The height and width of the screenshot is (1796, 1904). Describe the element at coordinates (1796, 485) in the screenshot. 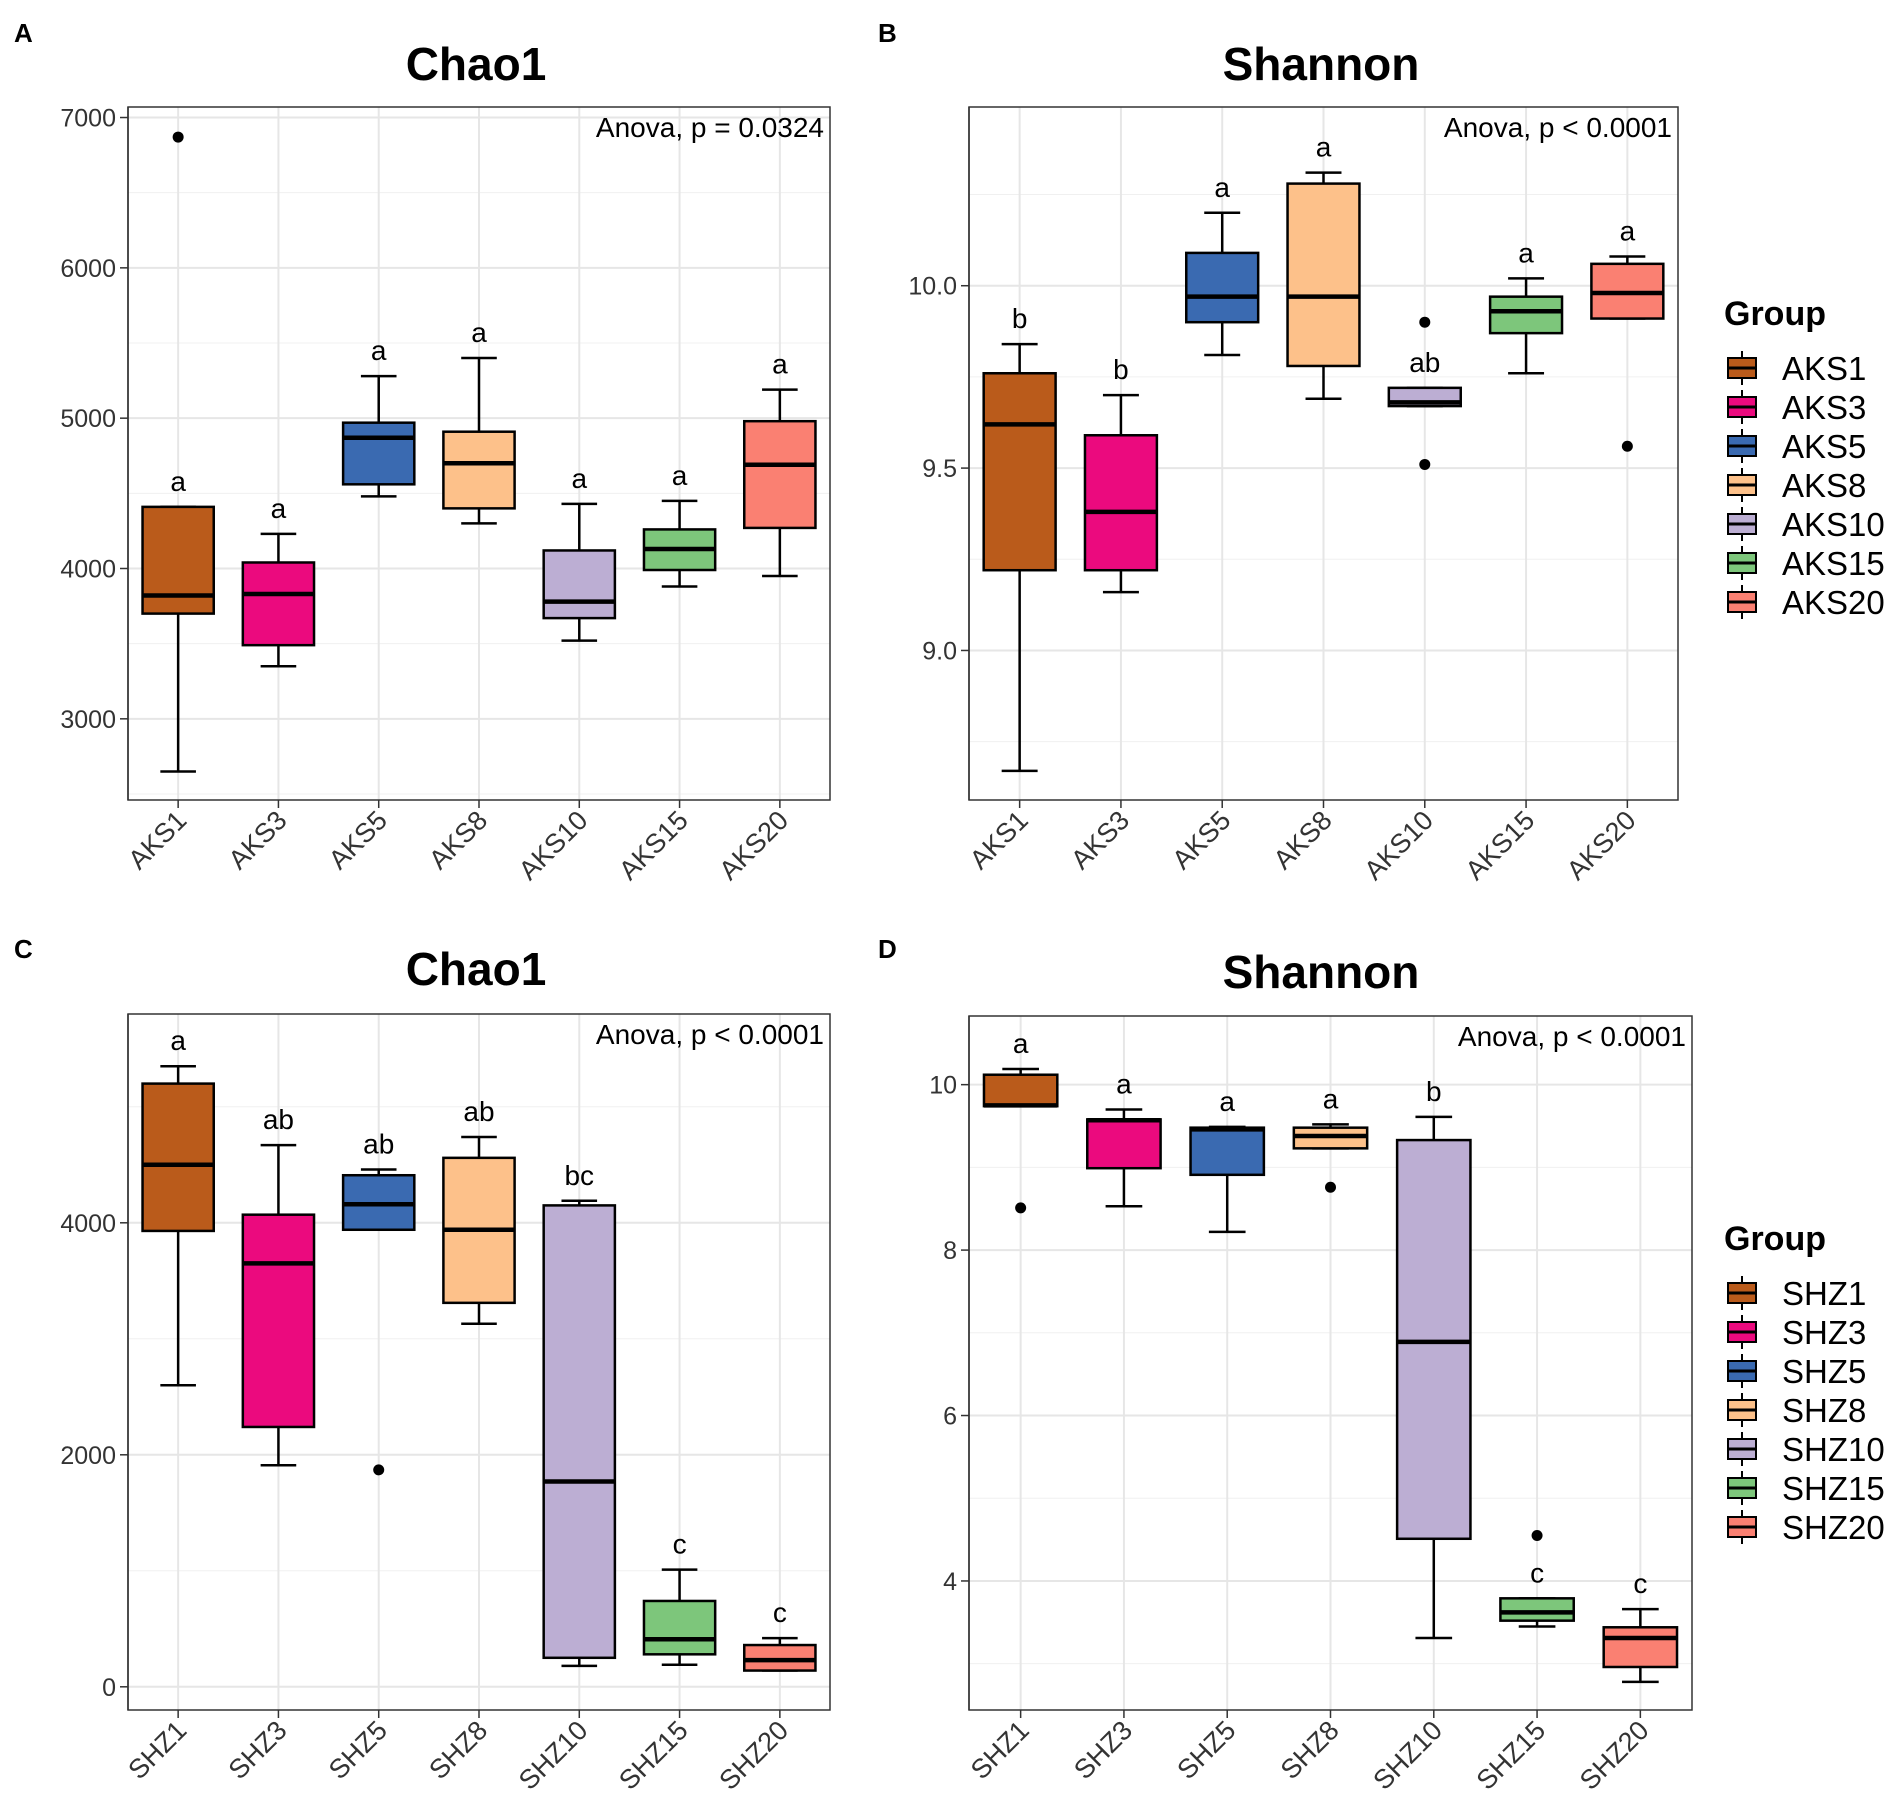

I see `legend-item-aks8: AKS8` at that location.